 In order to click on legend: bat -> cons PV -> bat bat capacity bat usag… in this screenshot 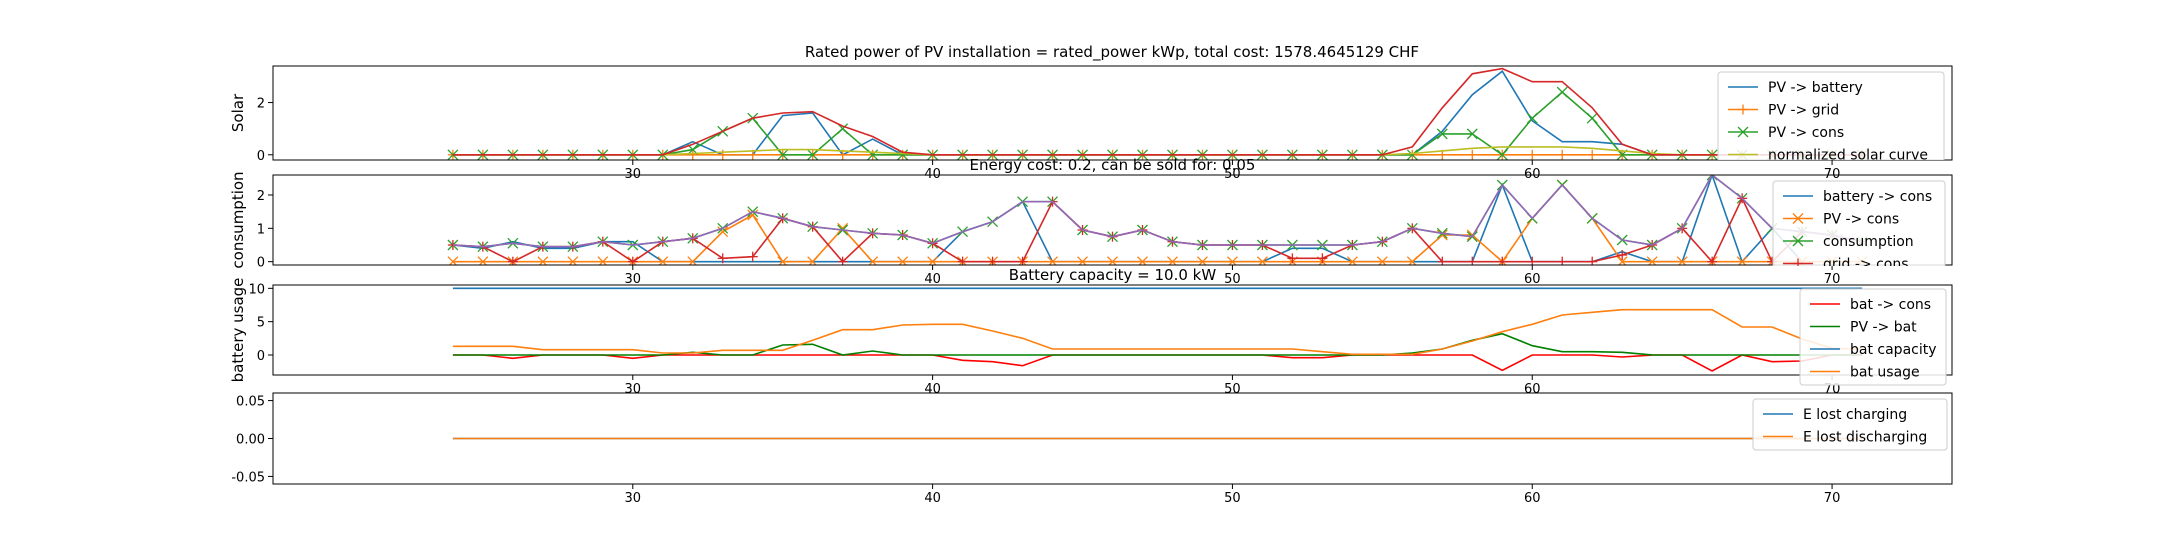, I will do `click(1873, 337)`.